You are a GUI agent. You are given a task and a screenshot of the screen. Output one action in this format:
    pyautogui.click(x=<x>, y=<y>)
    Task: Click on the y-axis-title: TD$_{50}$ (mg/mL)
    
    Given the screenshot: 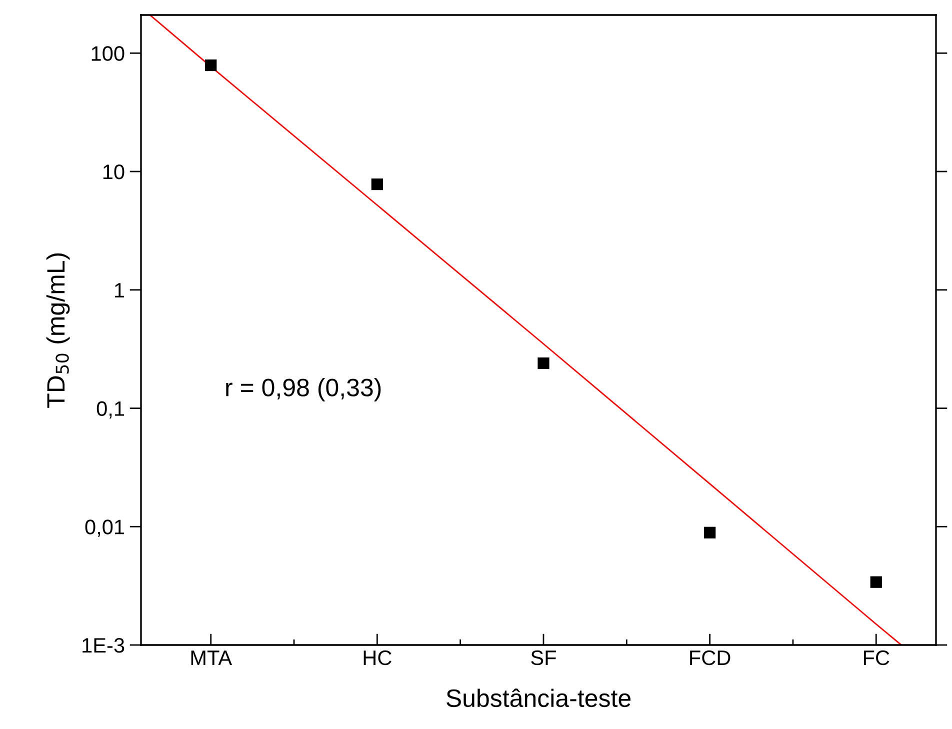 What is the action you would take?
    pyautogui.click(x=58, y=330)
    